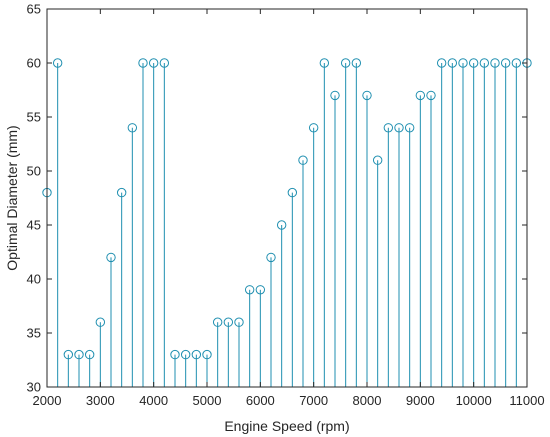 This screenshot has width=550, height=437. Describe the element at coordinates (420, 400) in the screenshot. I see `x-tick-label: 9000` at that location.